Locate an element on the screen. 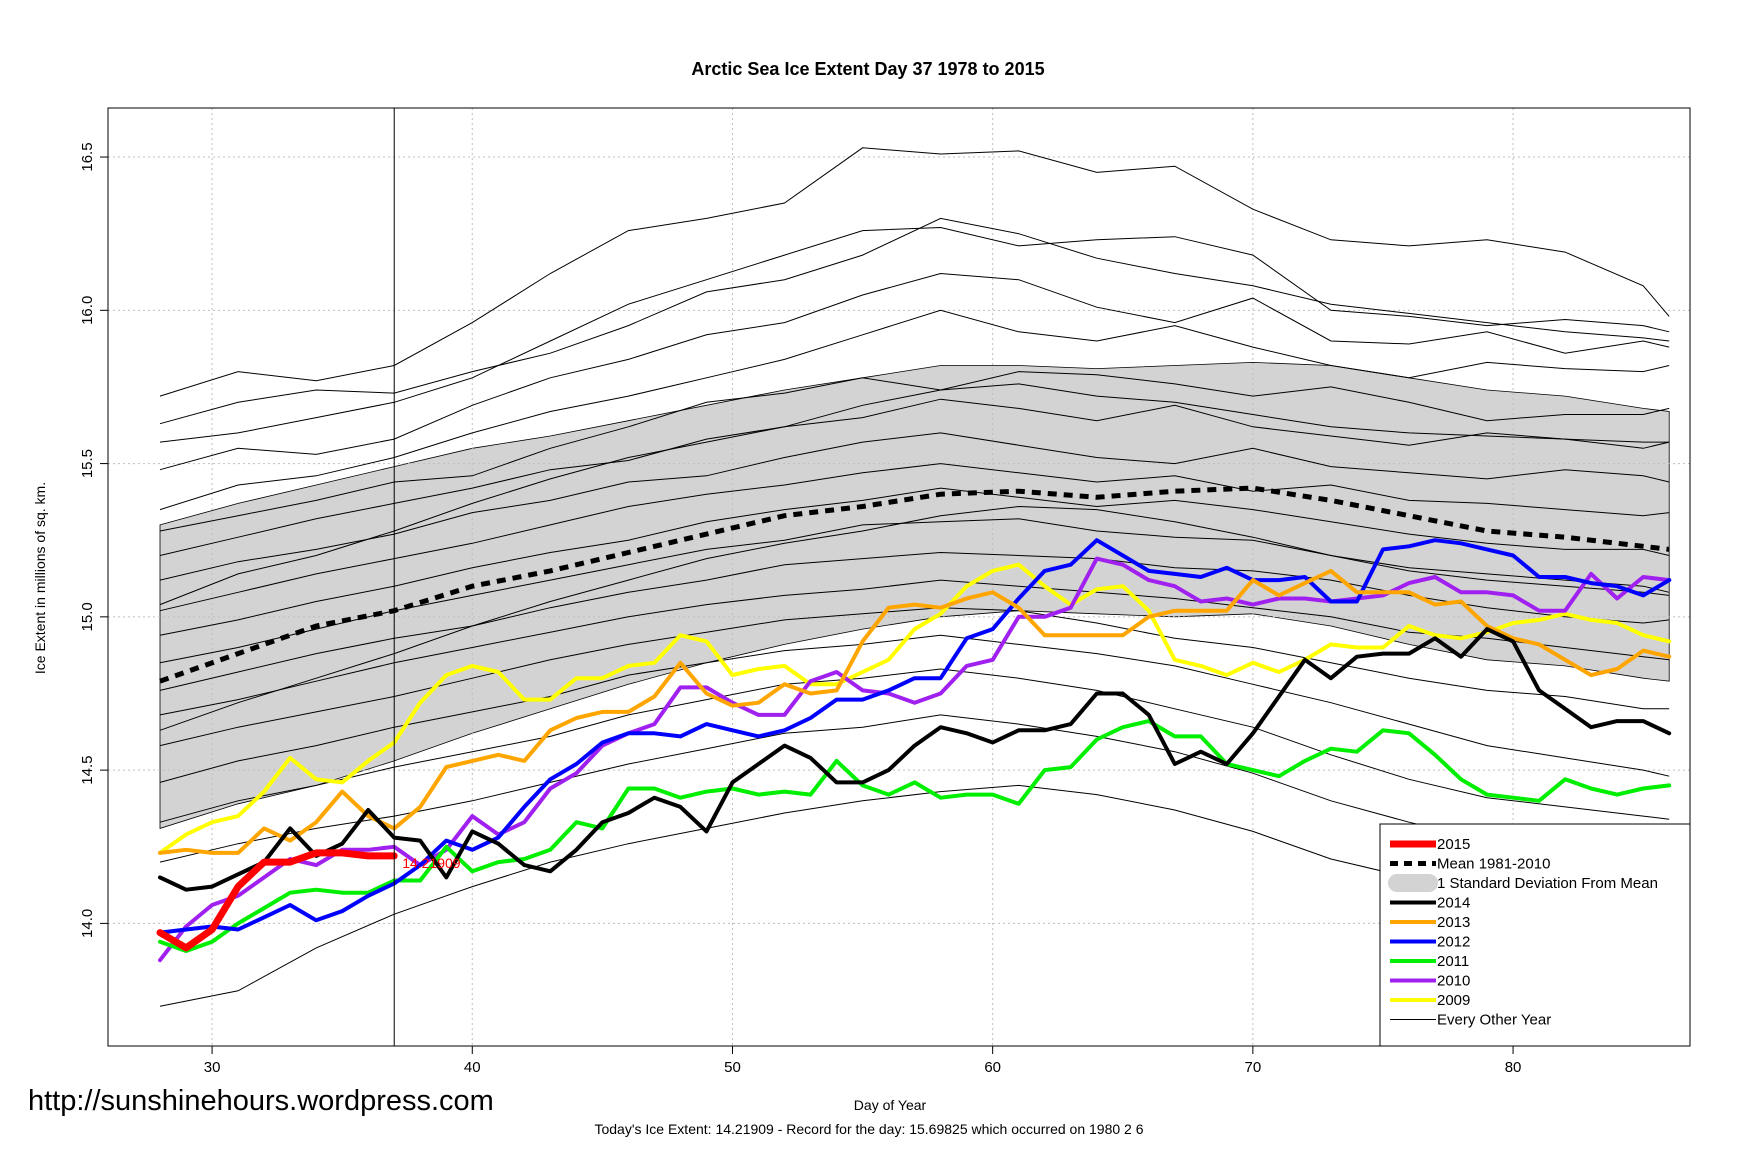 This screenshot has height=1158, width=1738. y-tick-label: 16.5 is located at coordinates (87, 156).